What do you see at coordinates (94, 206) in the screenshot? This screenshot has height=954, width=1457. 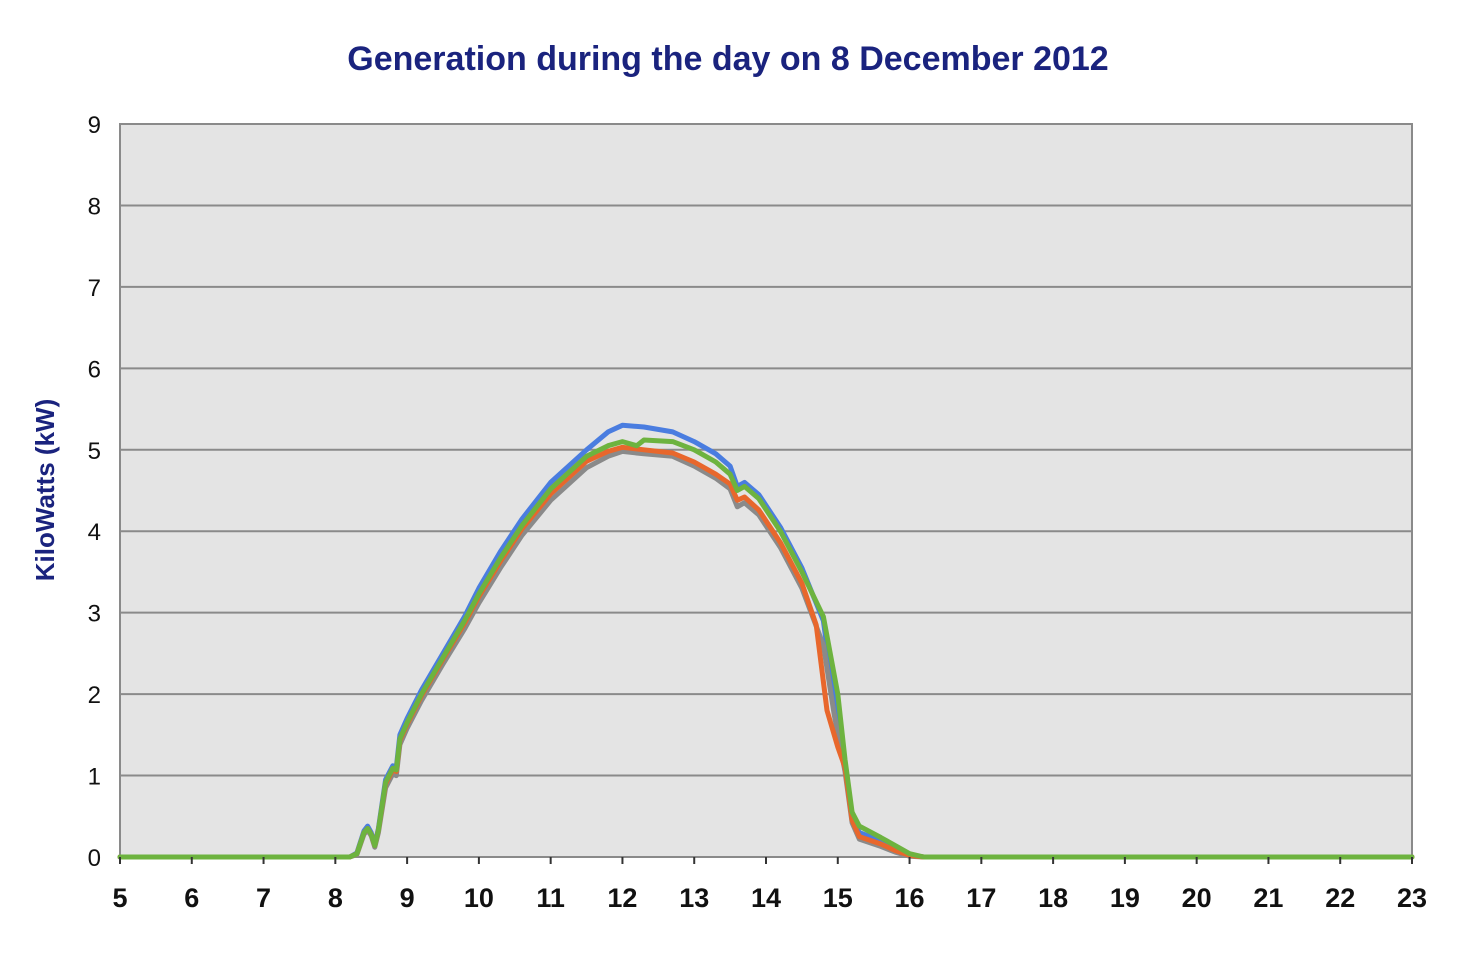 I see `y-tick-label: 8` at bounding box center [94, 206].